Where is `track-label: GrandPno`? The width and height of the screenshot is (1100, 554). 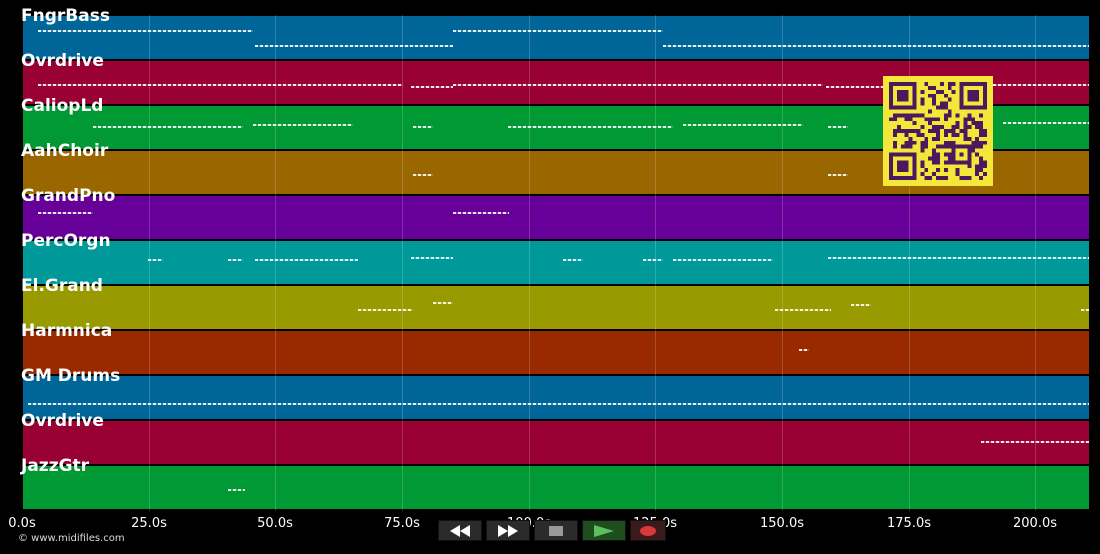 track-label: GrandPno is located at coordinates (68, 196).